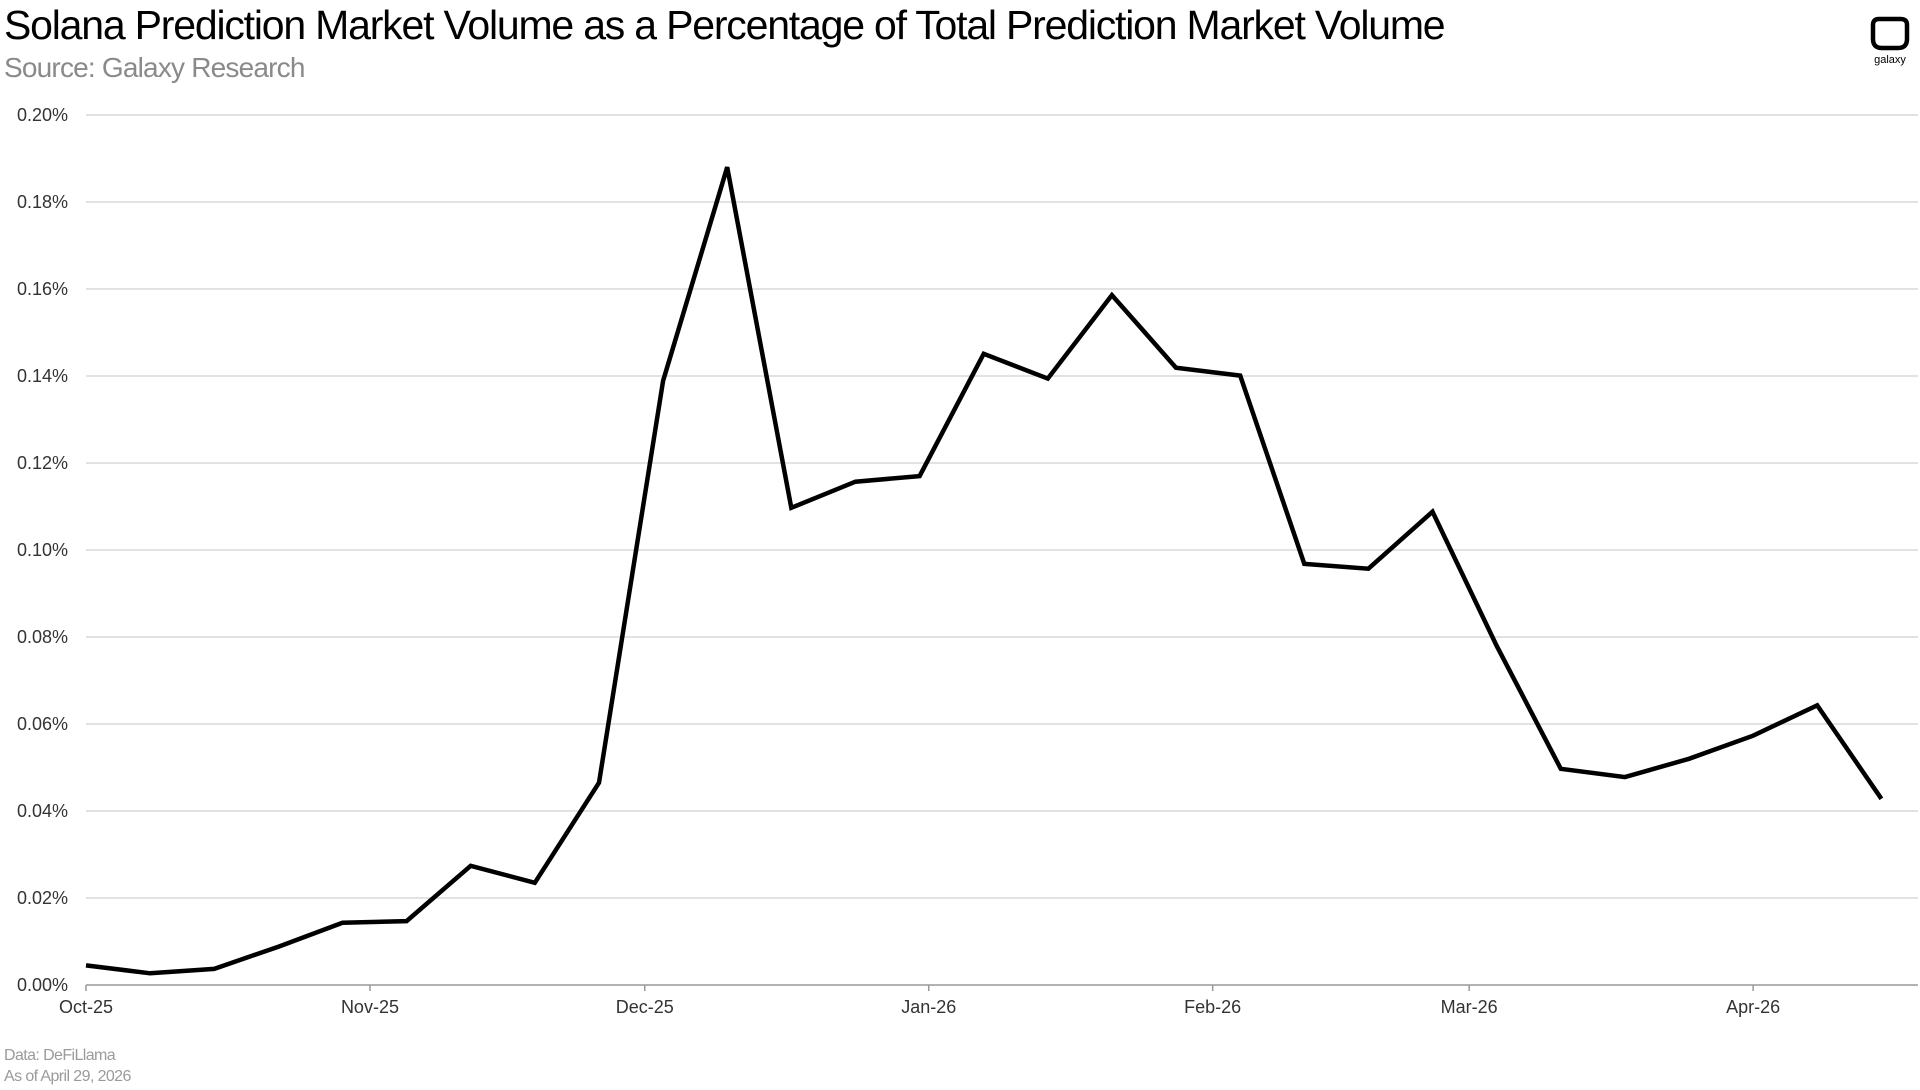 The height and width of the screenshot is (1090, 1920). I want to click on y-tick-label: 0.00%, so click(42, 985).